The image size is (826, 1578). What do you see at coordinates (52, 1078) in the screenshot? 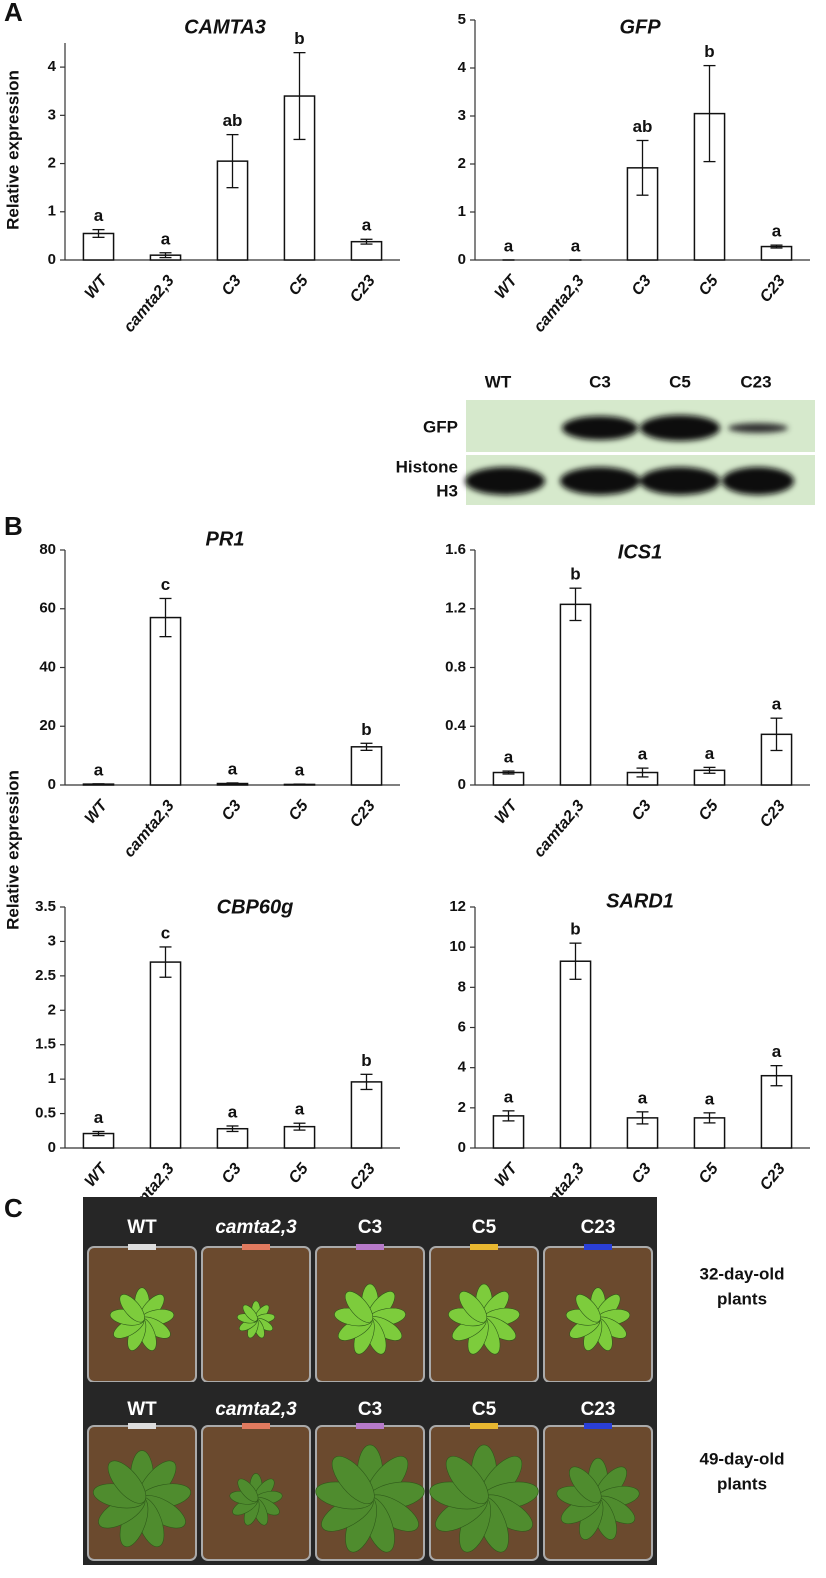
I see `y-tick-label: 1` at bounding box center [52, 1078].